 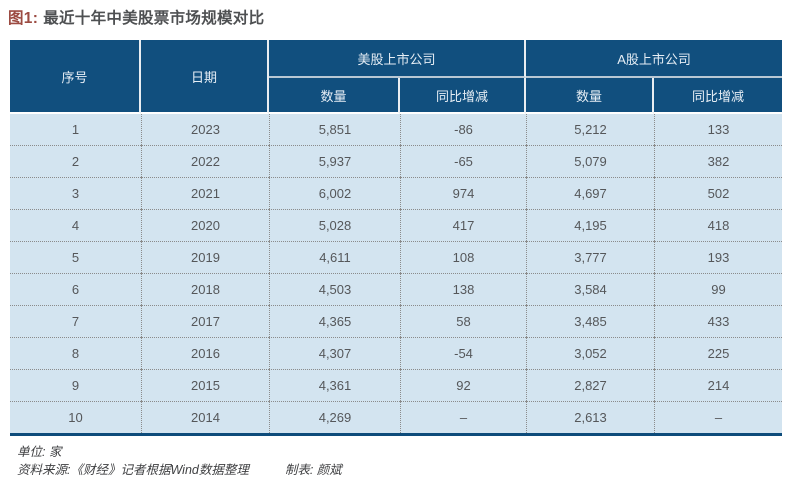 What do you see at coordinates (590, 129) in the screenshot?
I see `table-cell: 5,212` at bounding box center [590, 129].